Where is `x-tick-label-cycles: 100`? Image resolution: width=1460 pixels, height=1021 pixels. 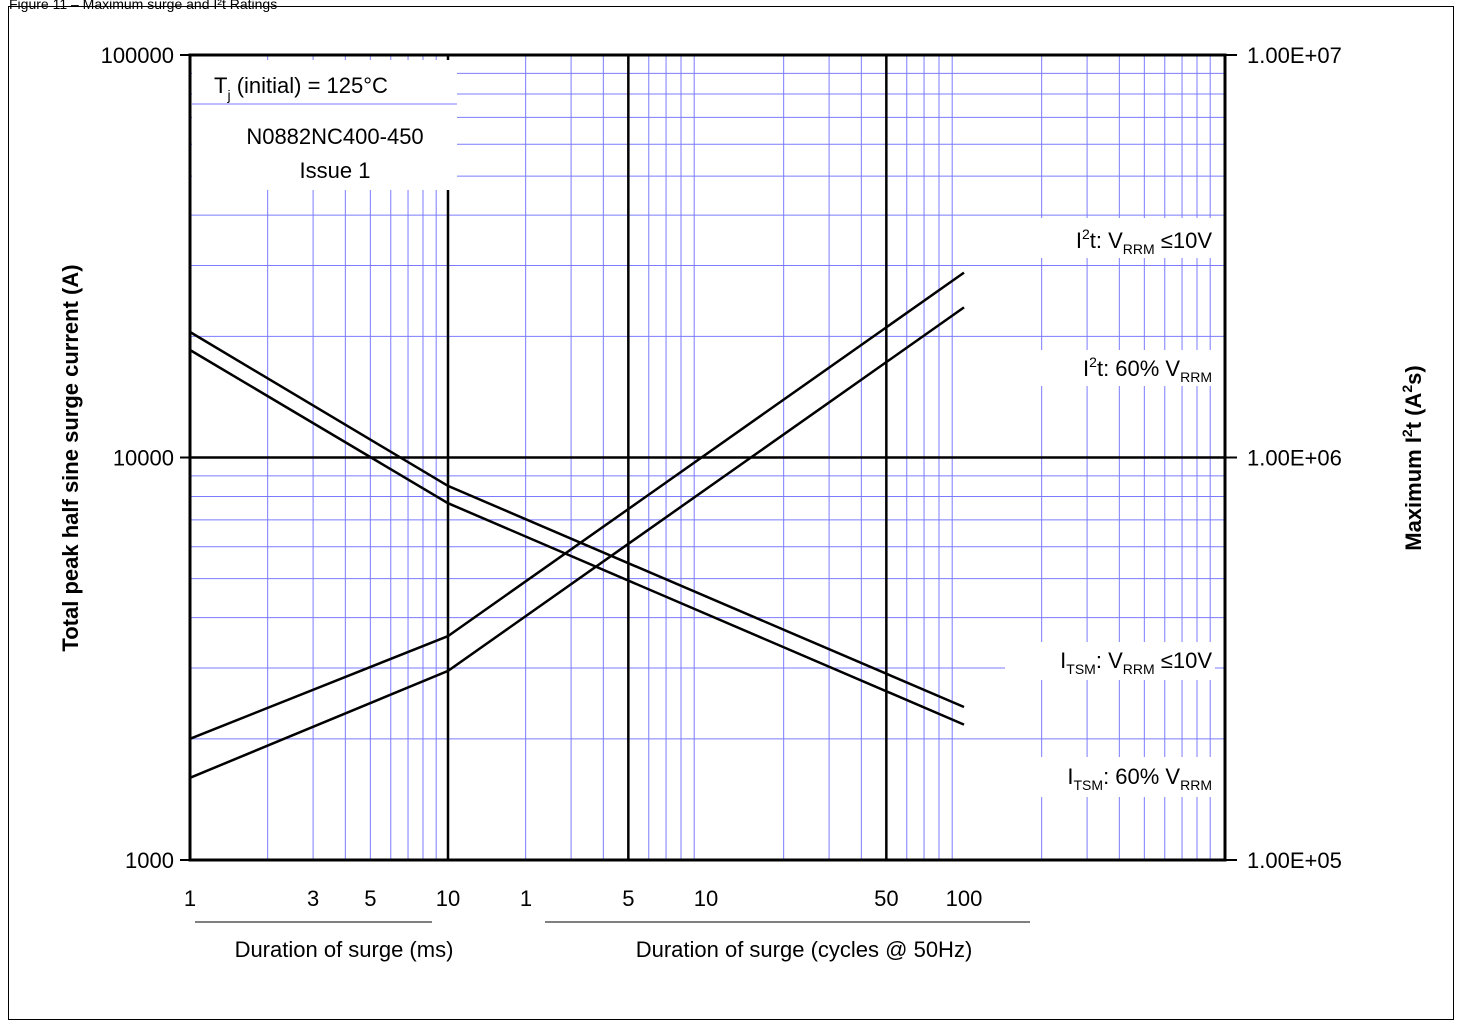 x-tick-label-cycles: 100 is located at coordinates (964, 898).